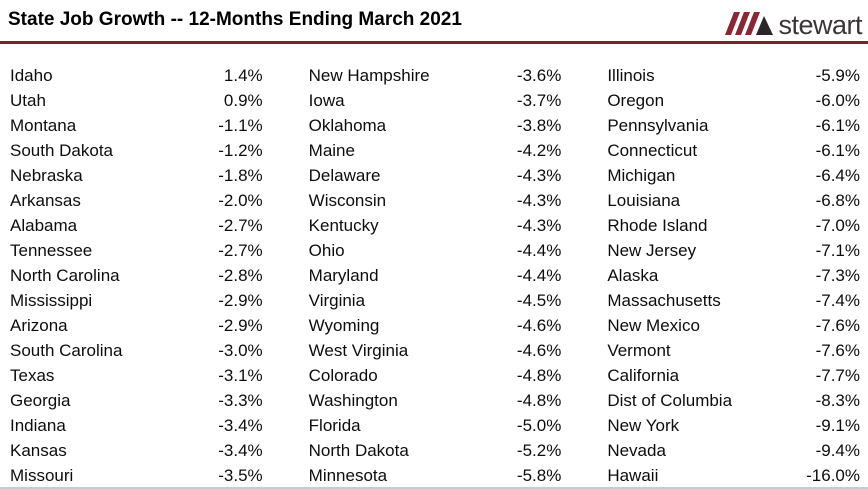  I want to click on state-name: Iowa, so click(326, 100).